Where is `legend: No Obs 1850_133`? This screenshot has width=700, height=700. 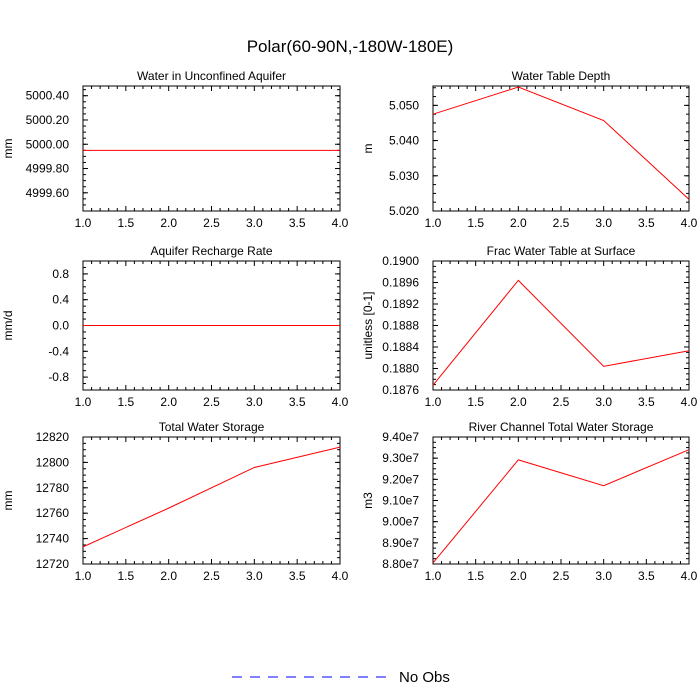 legend: No Obs 1850_133 is located at coordinates (341, 677).